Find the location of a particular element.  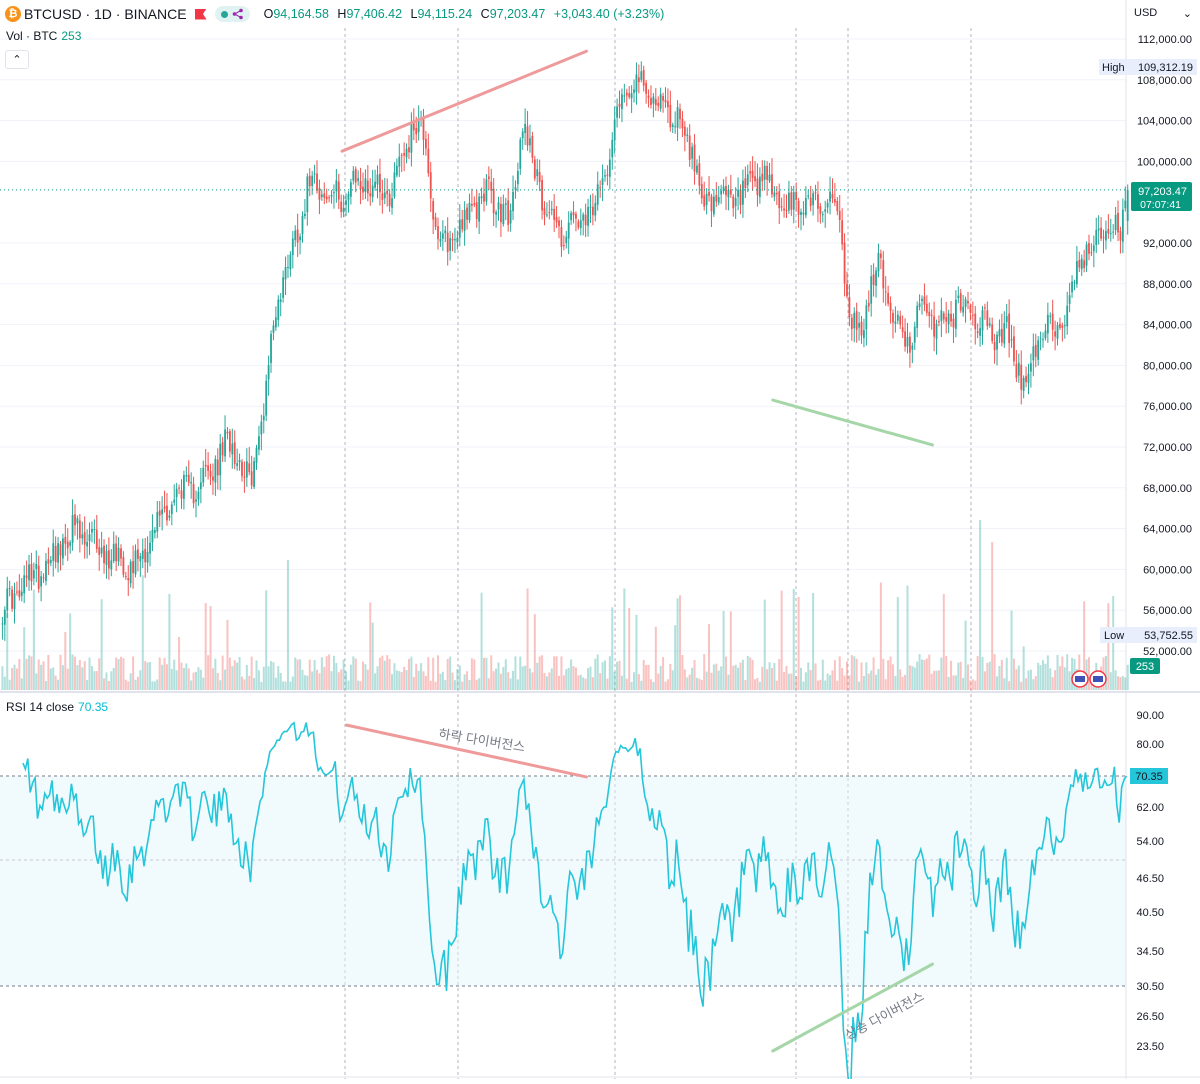

flag-icon is located at coordinates (200, 14).